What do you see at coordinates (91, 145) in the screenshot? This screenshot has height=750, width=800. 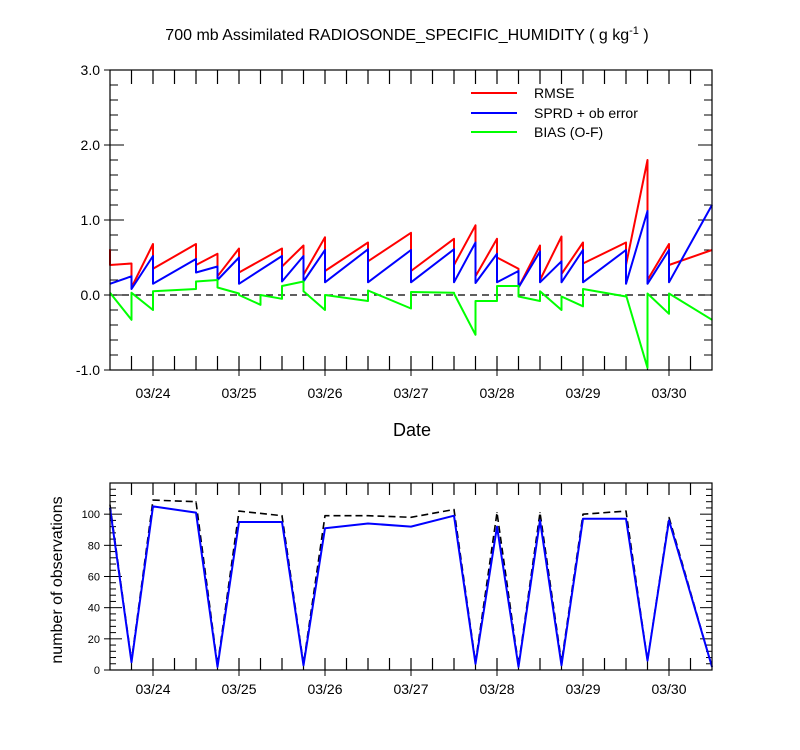 I see `y-tick-label: 2.0` at bounding box center [91, 145].